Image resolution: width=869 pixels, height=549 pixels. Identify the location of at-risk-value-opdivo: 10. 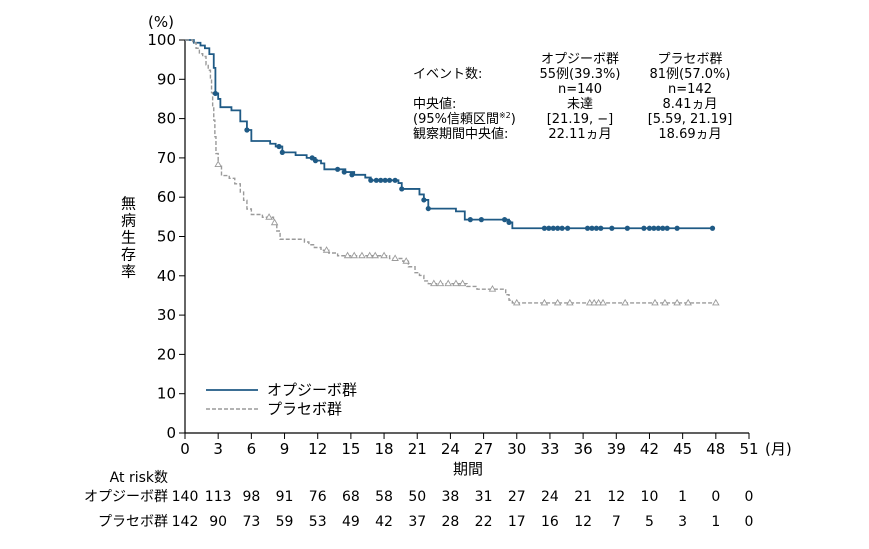
(650, 497).